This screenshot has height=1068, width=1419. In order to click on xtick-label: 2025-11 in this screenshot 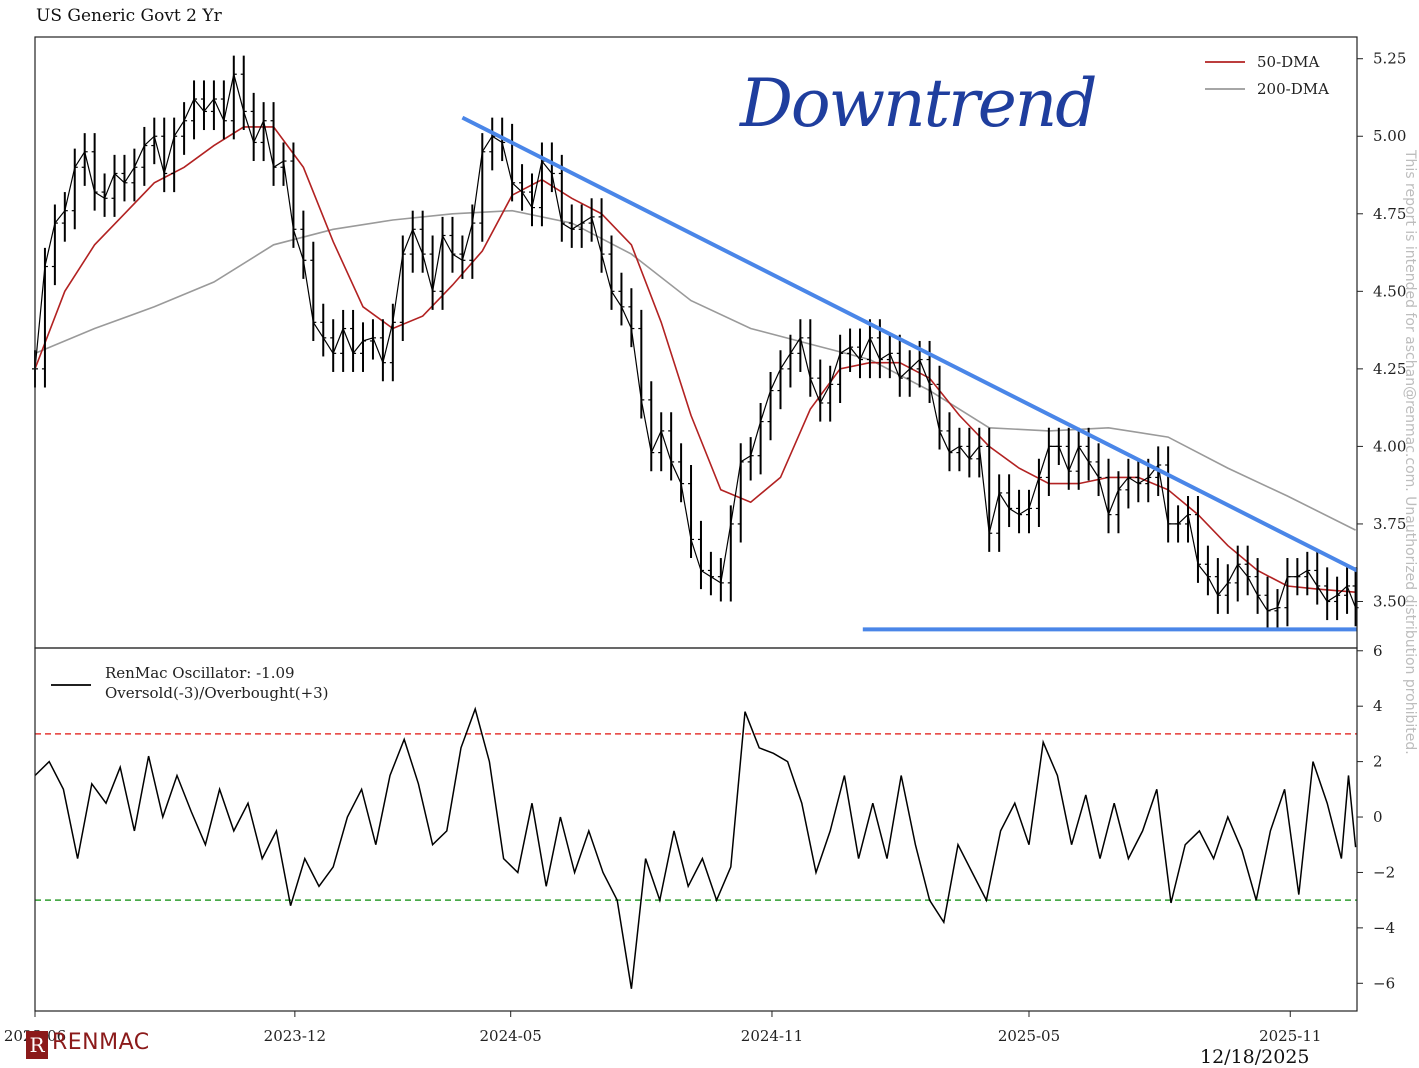, I will do `click(1290, 1036)`.